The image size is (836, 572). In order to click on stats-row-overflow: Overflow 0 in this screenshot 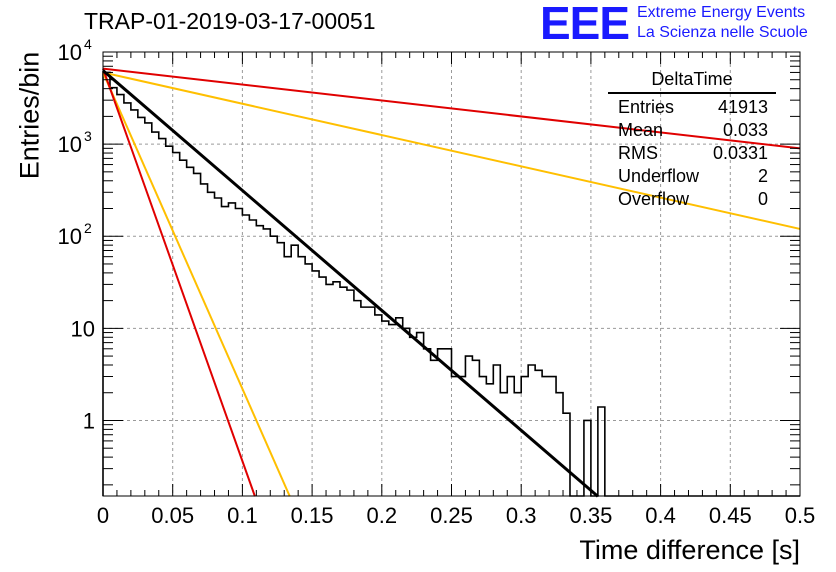, I will do `click(692, 199)`.